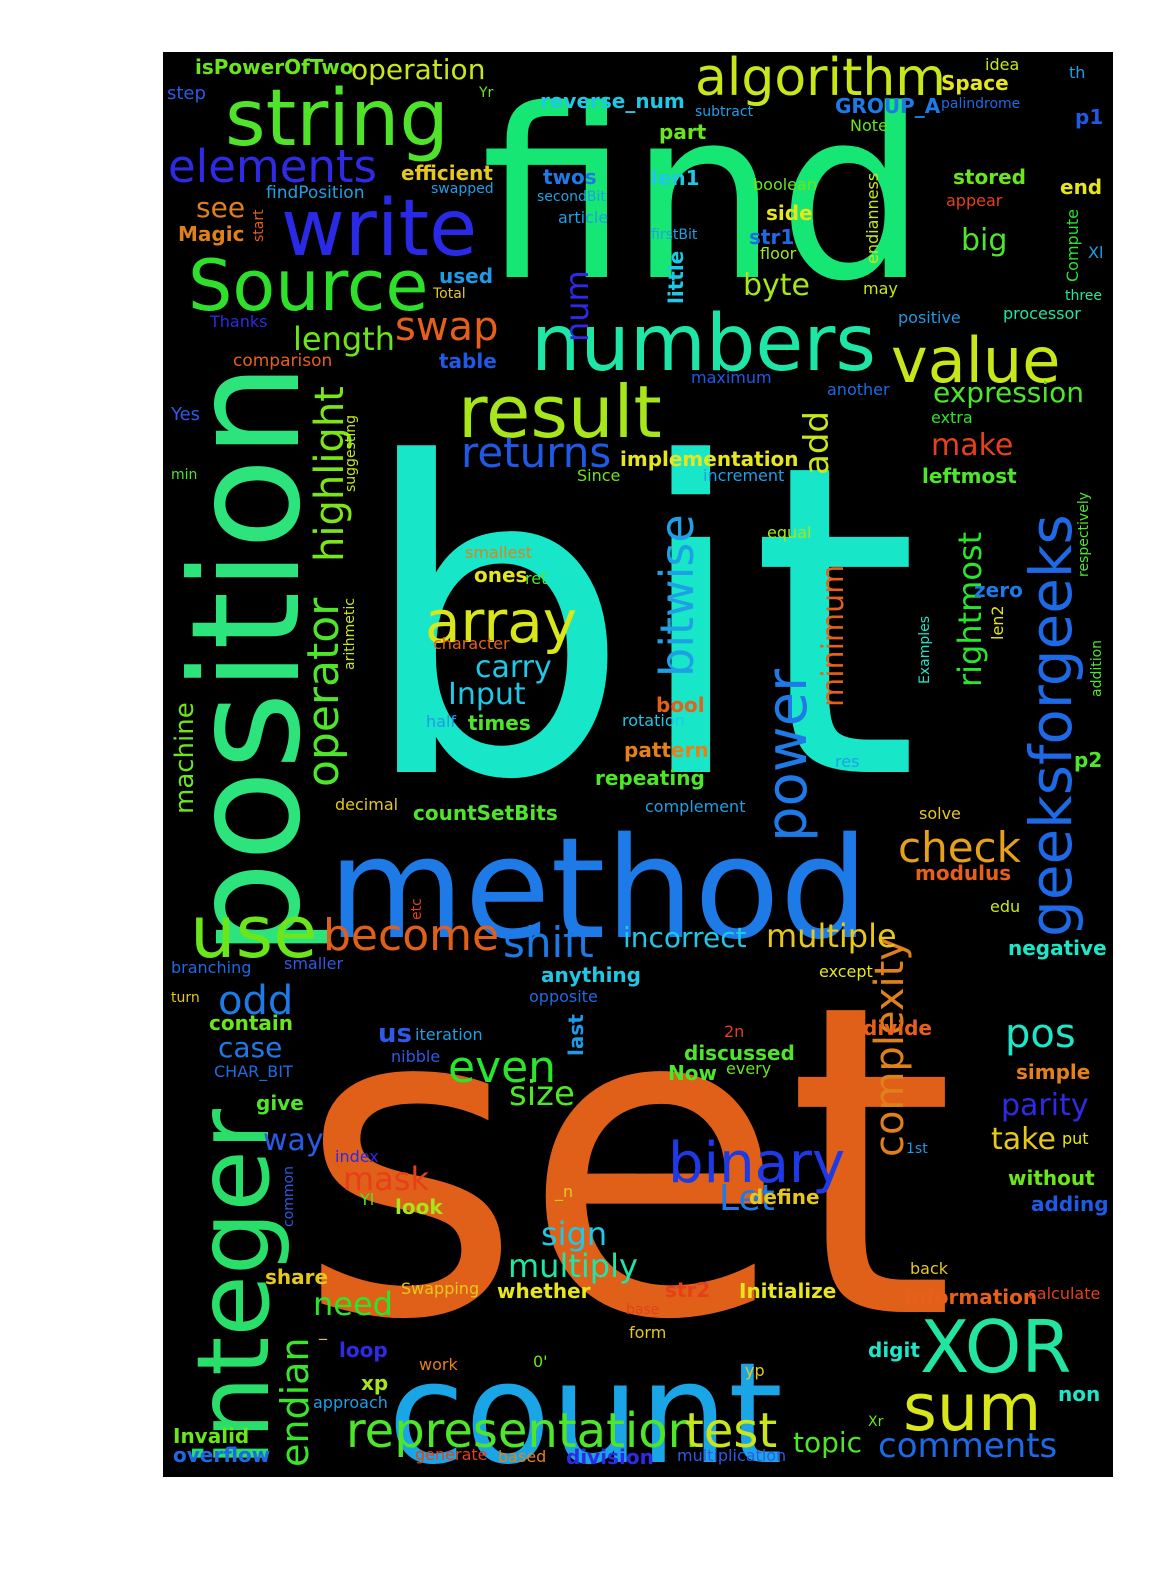 The image size is (1155, 1588). Describe the element at coordinates (395, 1034) in the screenshot. I see `word-us: us` at that location.